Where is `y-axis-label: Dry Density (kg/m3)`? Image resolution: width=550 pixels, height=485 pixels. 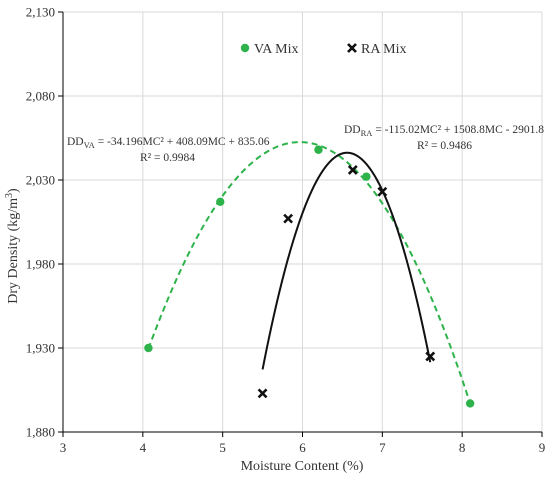 y-axis-label: Dry Density (kg/m3) is located at coordinates (12, 246).